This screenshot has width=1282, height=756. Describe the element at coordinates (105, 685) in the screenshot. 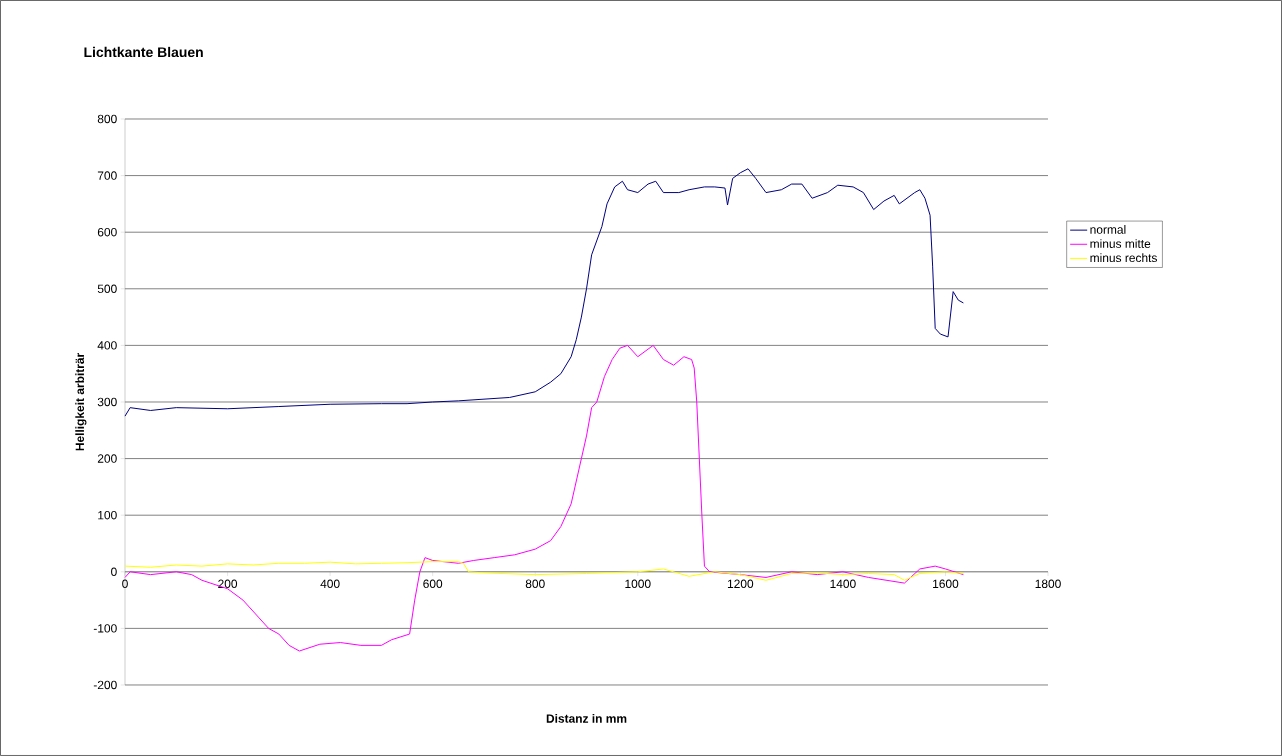

I see `y-tick-label: -200` at that location.